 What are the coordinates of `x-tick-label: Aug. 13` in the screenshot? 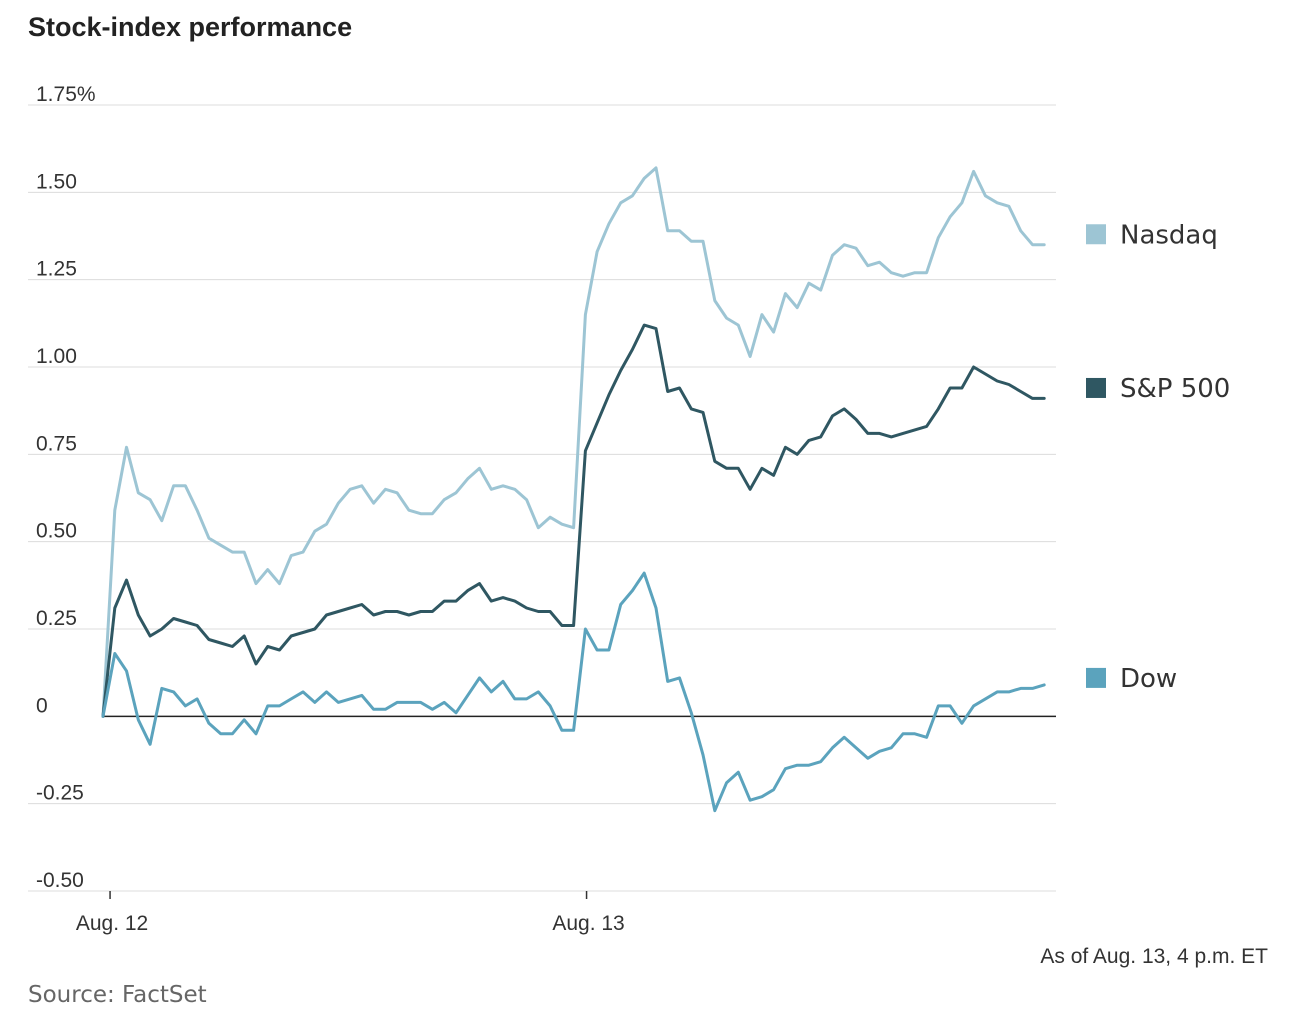 It's located at (588, 923).